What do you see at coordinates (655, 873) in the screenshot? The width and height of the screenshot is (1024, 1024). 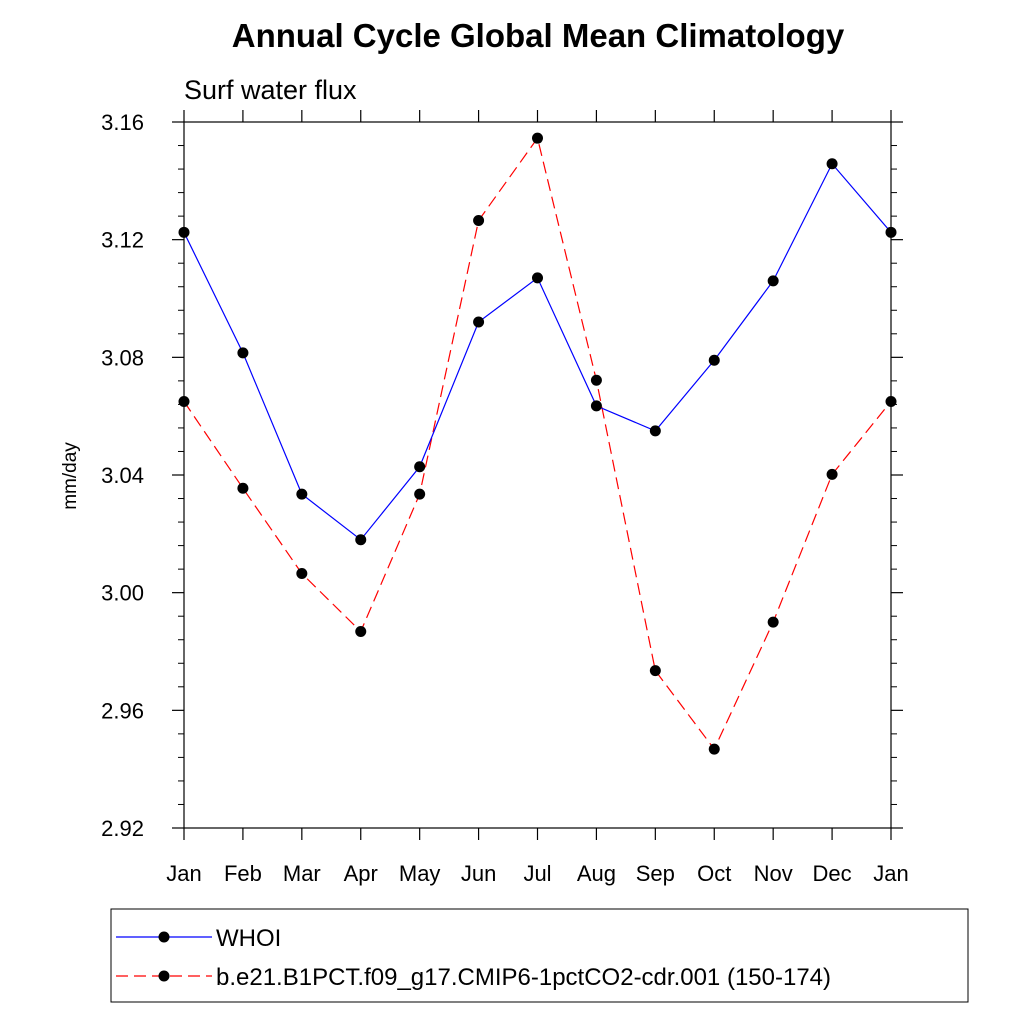 I see `x-tick-label: Sep` at bounding box center [655, 873].